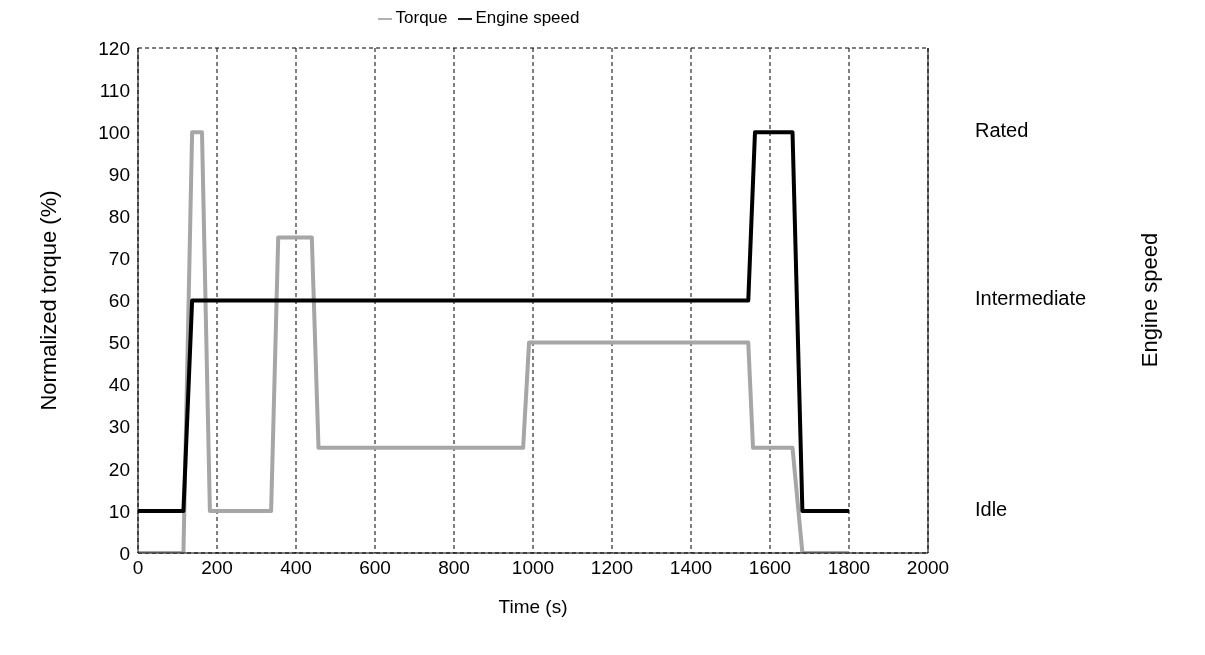 This screenshot has height=655, width=1205. Describe the element at coordinates (533, 568) in the screenshot. I see `x-tick-label: 1000` at that location.